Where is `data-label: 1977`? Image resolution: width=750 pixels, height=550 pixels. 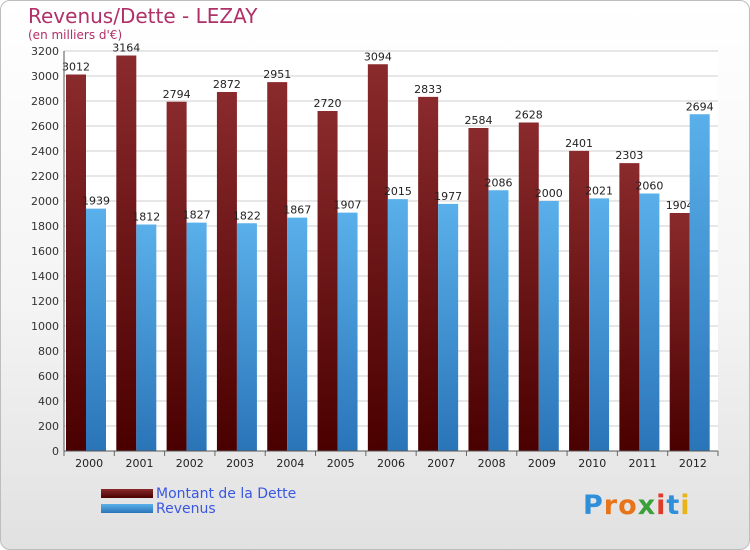
data-label: 1977 is located at coordinates (448, 196).